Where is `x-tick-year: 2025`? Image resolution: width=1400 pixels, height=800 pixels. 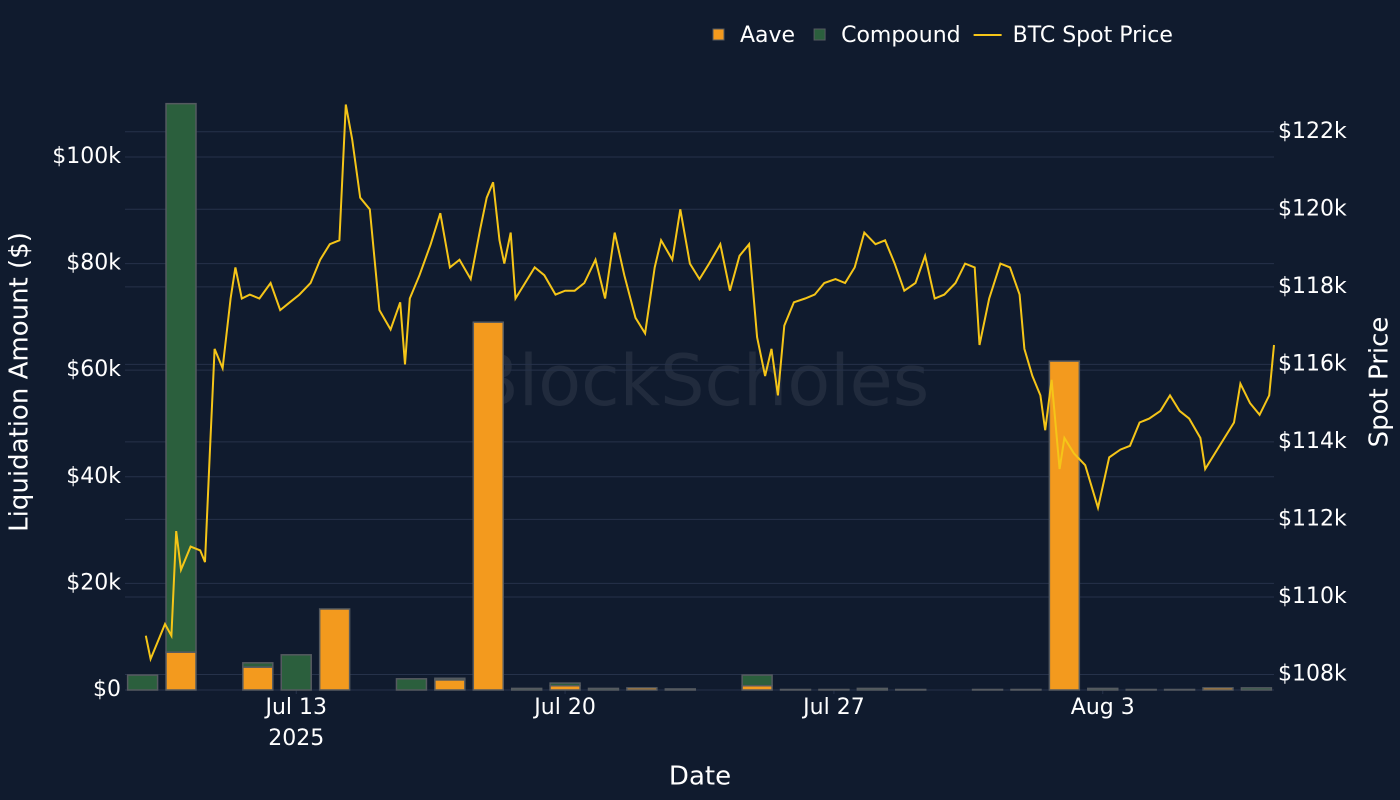
x-tick-year: 2025 is located at coordinates (296, 738).